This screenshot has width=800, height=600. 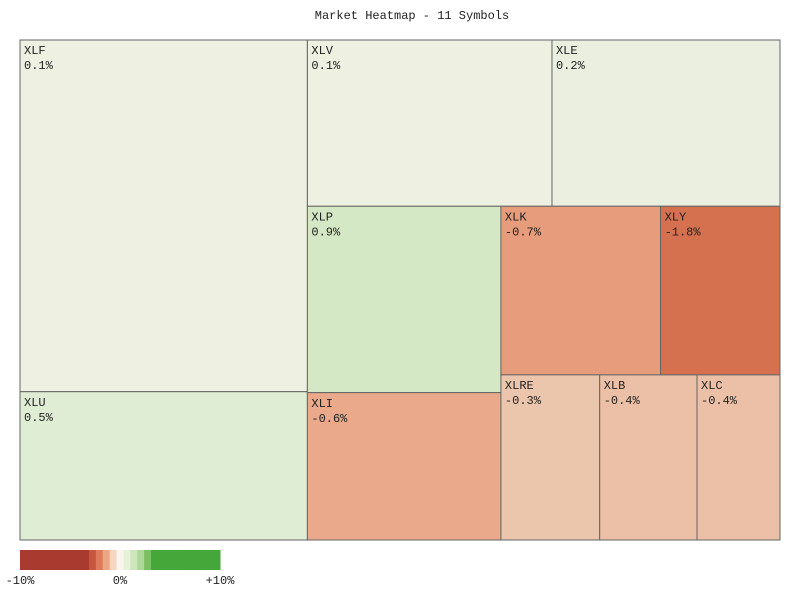 What do you see at coordinates (21, 581) in the screenshot?
I see `colorbar-tick-label: -10%` at bounding box center [21, 581].